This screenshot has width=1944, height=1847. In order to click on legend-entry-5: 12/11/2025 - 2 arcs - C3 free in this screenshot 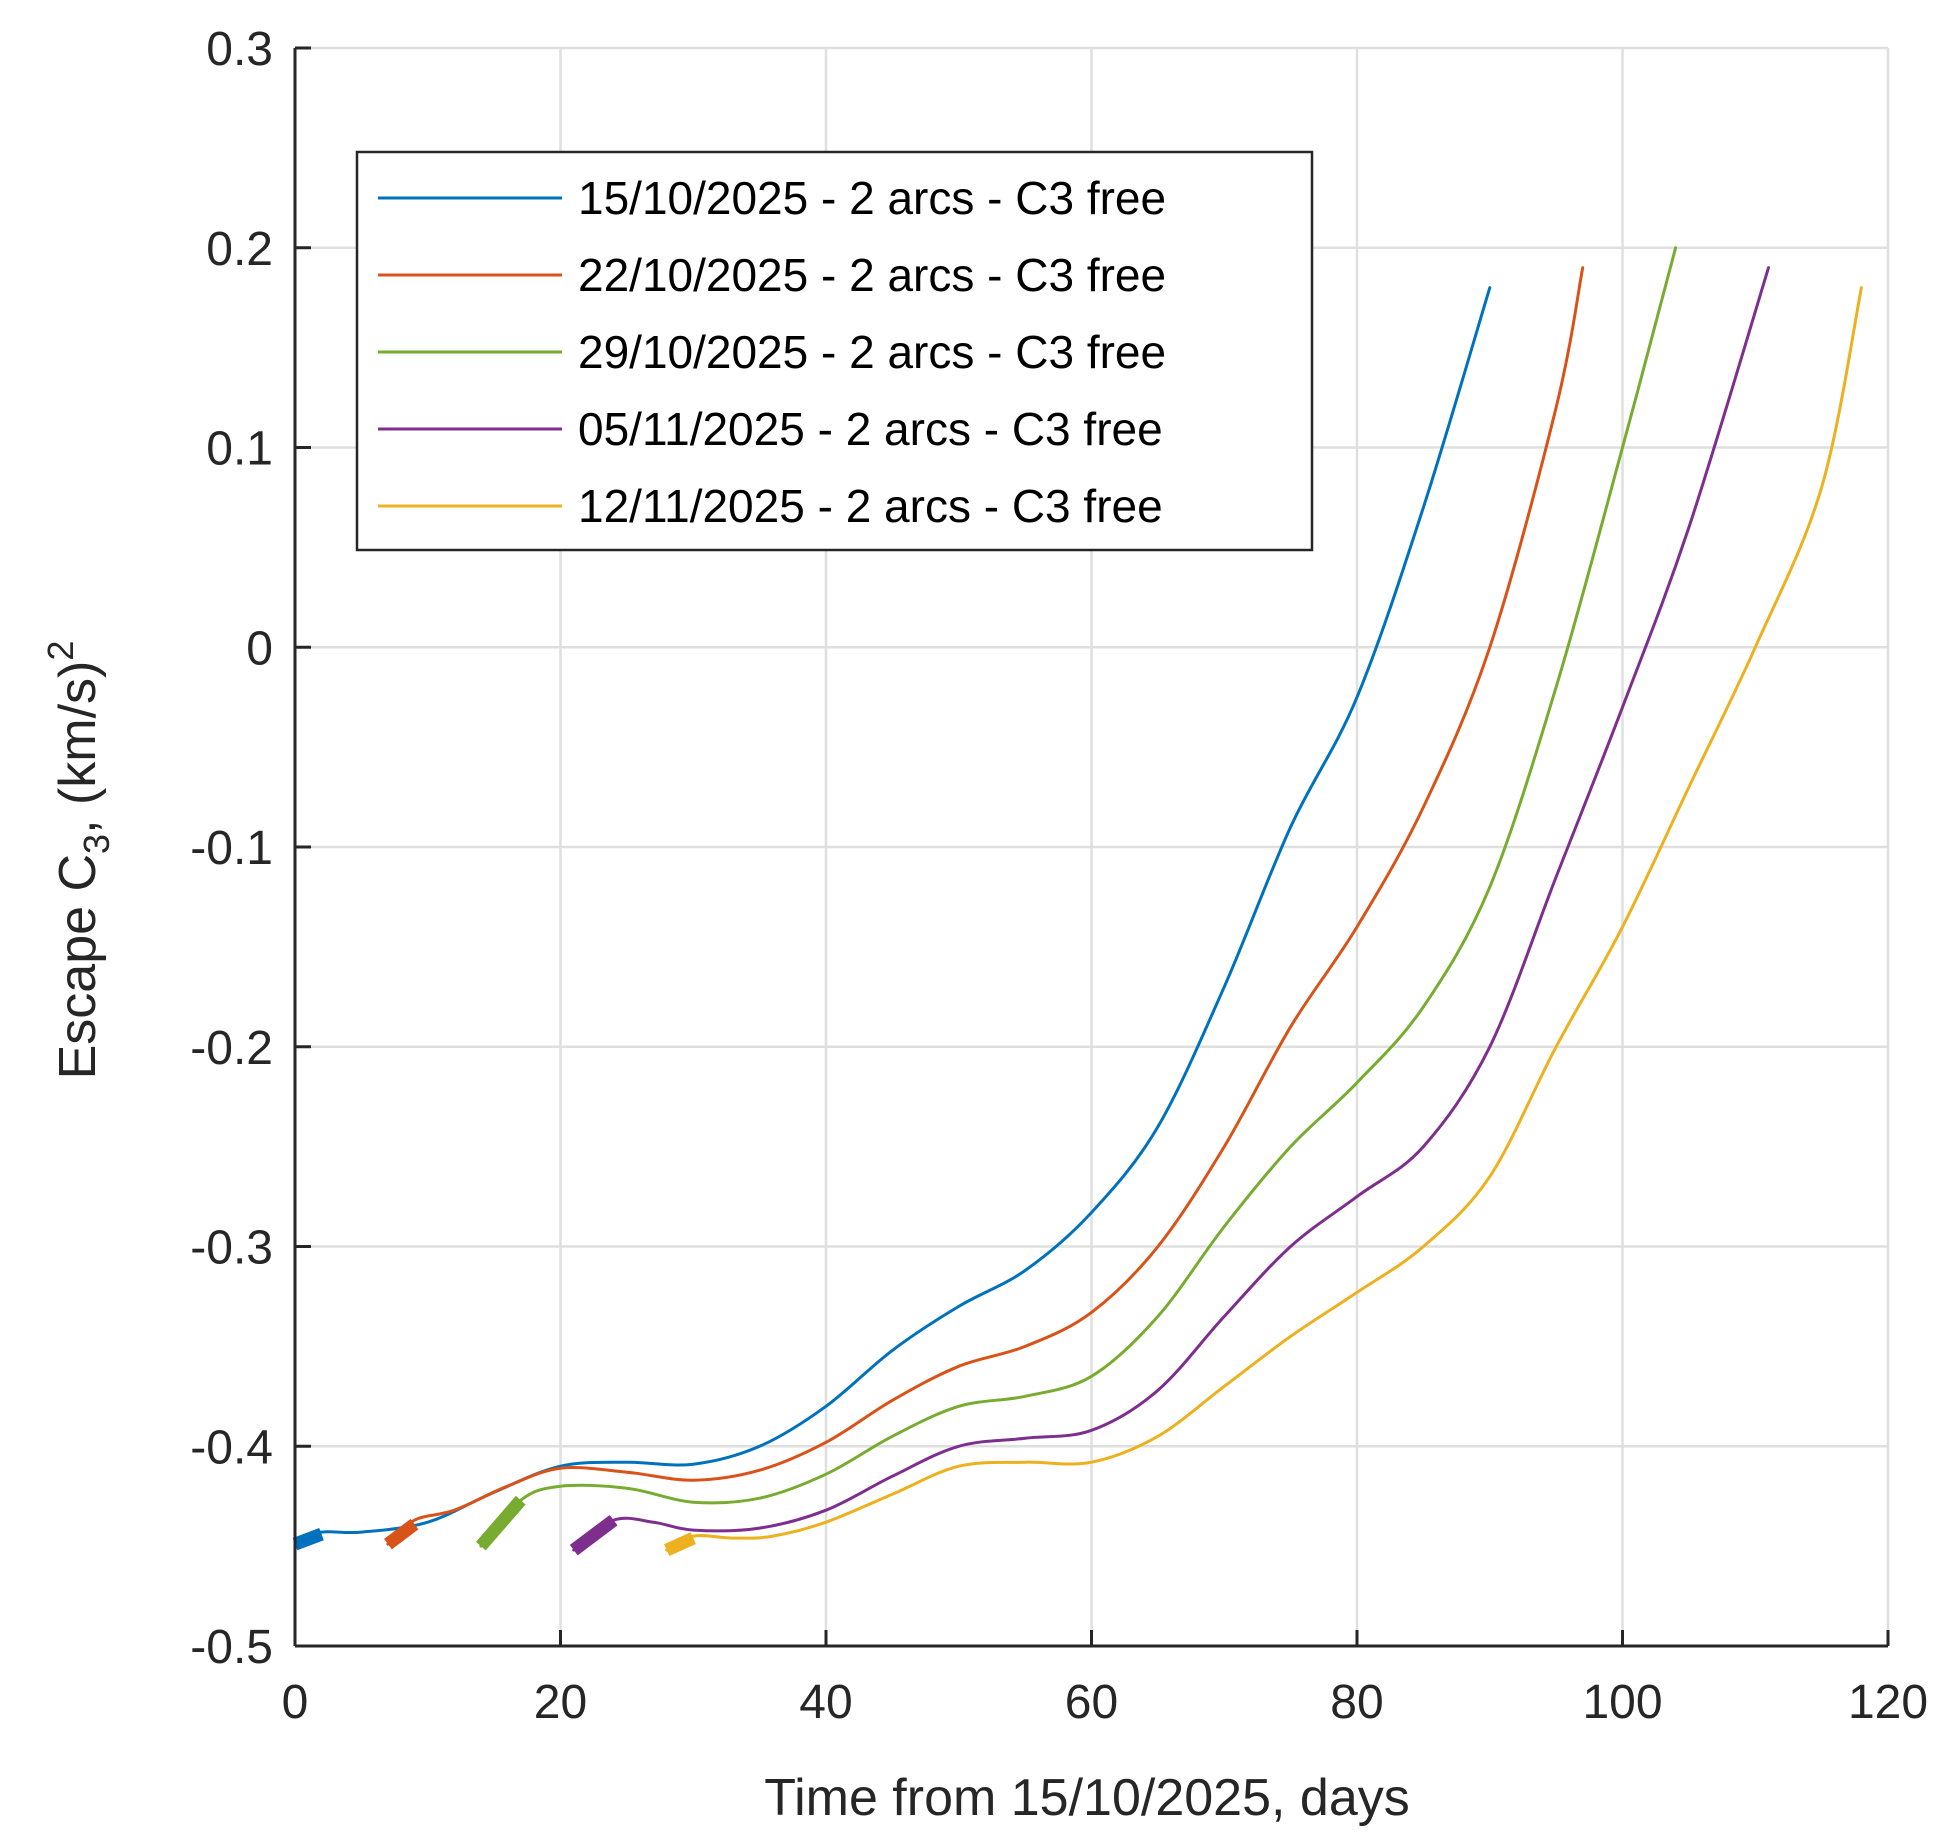, I will do `click(770, 506)`.